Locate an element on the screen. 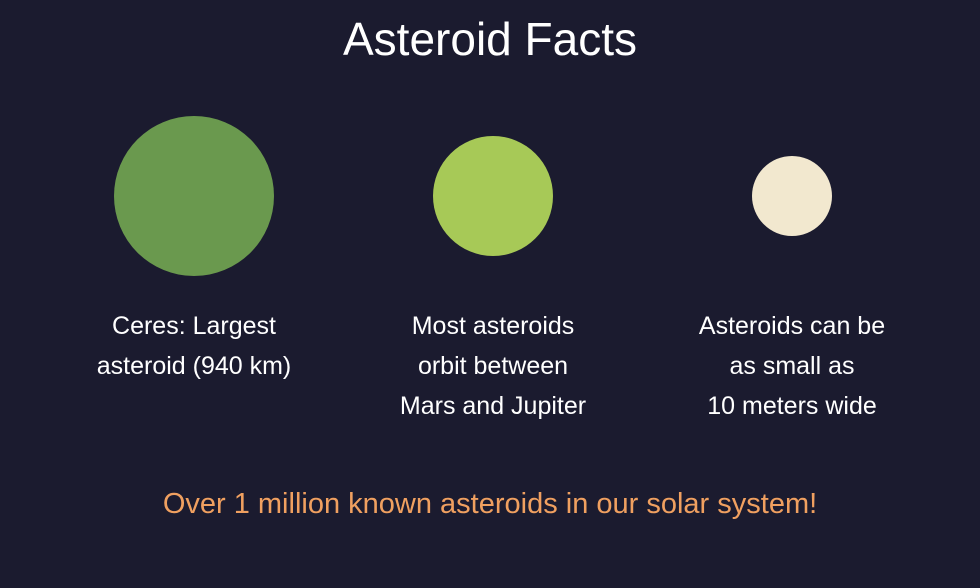  caption-line: as small as is located at coordinates (792, 366).